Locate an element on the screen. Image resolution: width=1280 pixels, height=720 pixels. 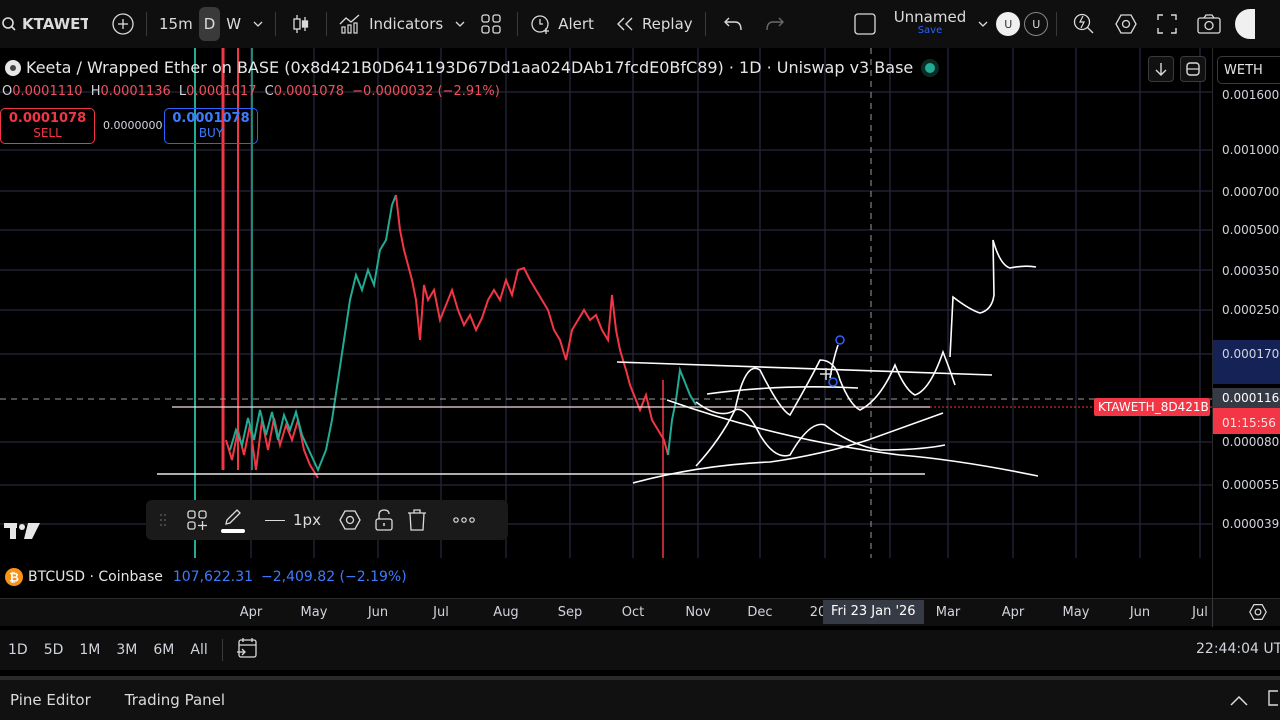
avatar-1: U is located at coordinates (1008, 24).